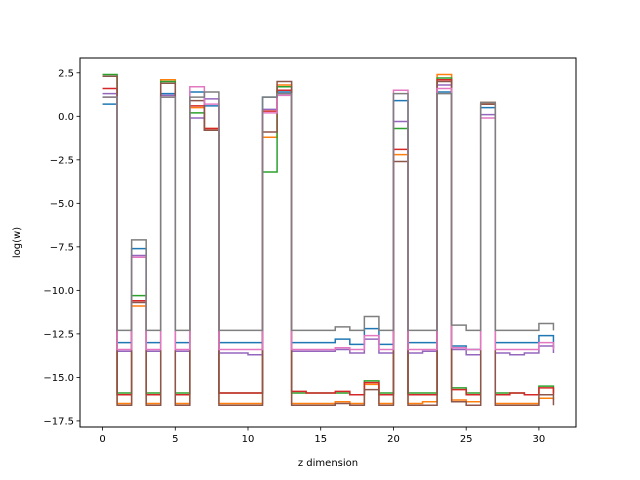 The width and height of the screenshot is (640, 480). What do you see at coordinates (62, 160) in the screenshot?
I see `y-tick-label: −2.5` at bounding box center [62, 160].